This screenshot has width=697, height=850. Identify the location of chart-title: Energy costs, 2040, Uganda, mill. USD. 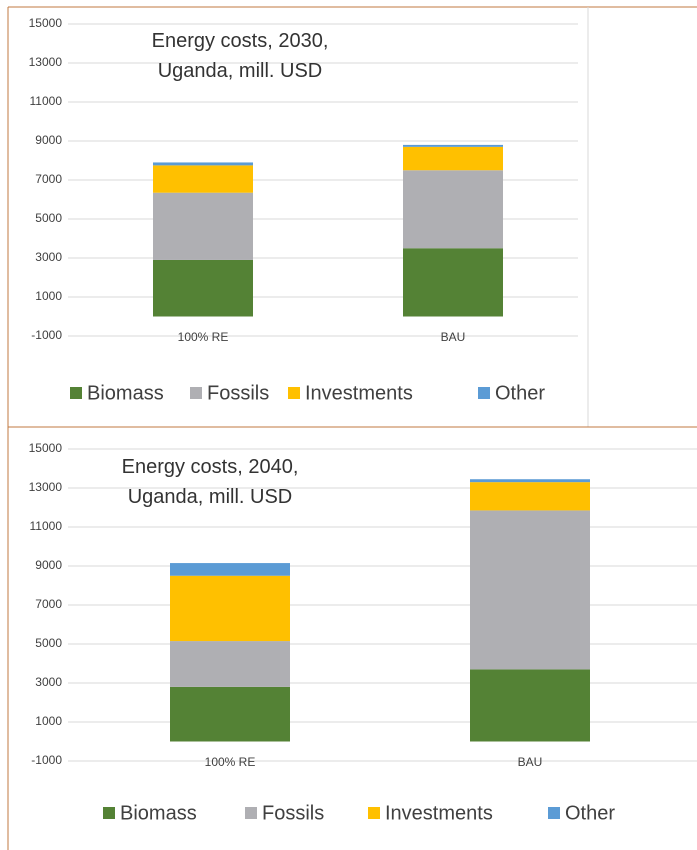
(210, 482).